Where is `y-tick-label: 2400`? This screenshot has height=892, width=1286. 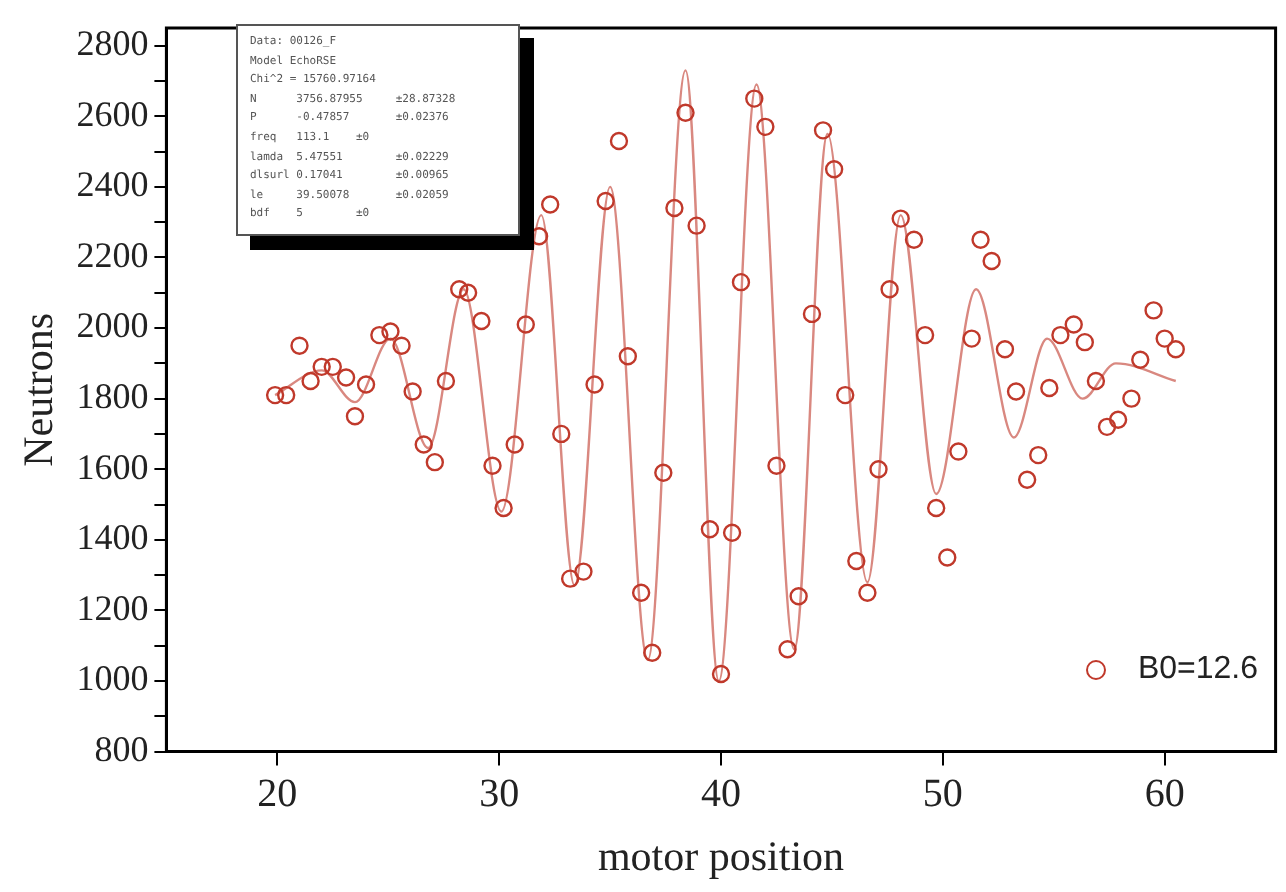 y-tick-label: 2400 is located at coordinates (112, 184).